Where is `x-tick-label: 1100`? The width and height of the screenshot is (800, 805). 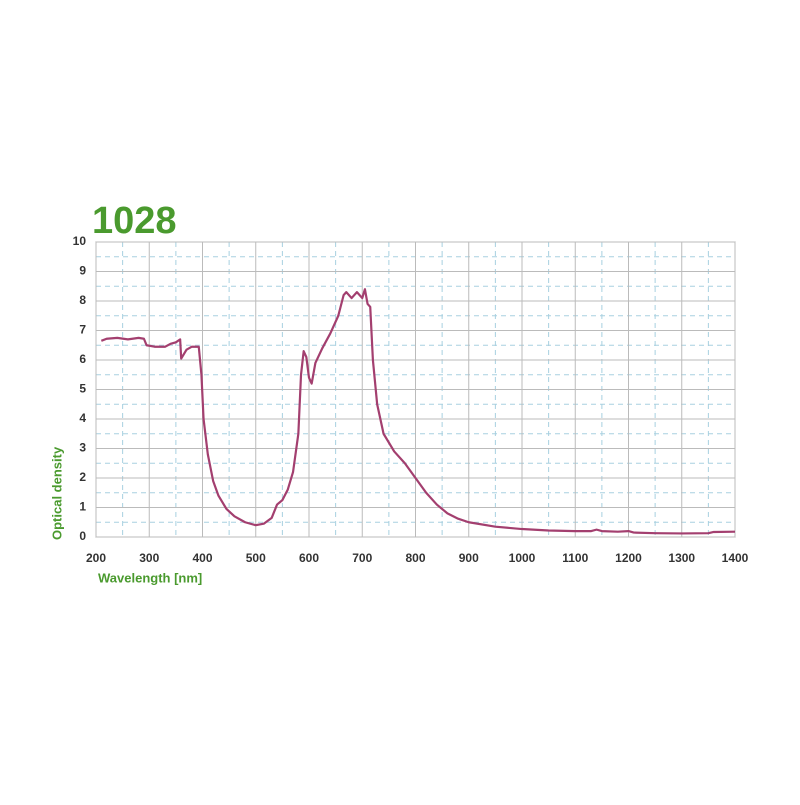 x-tick-label: 1100 is located at coordinates (575, 558).